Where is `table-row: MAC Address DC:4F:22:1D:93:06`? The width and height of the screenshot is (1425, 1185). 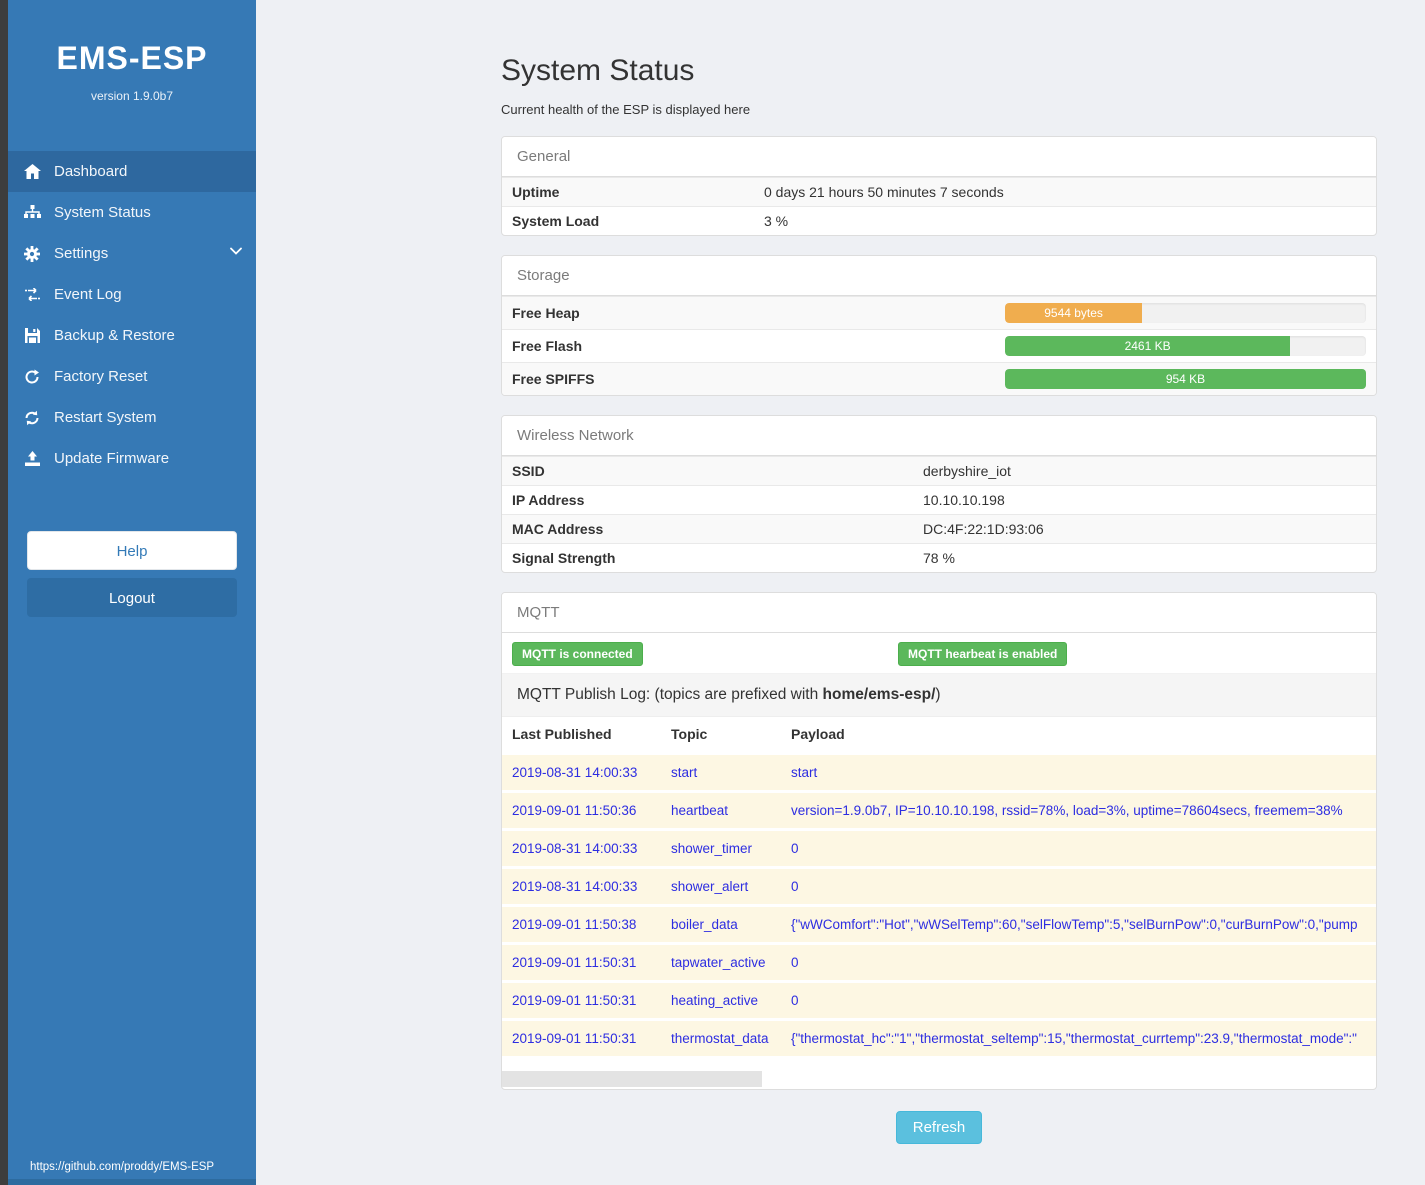
table-row: MAC Address DC:4F:22:1D:93:06 is located at coordinates (939, 529).